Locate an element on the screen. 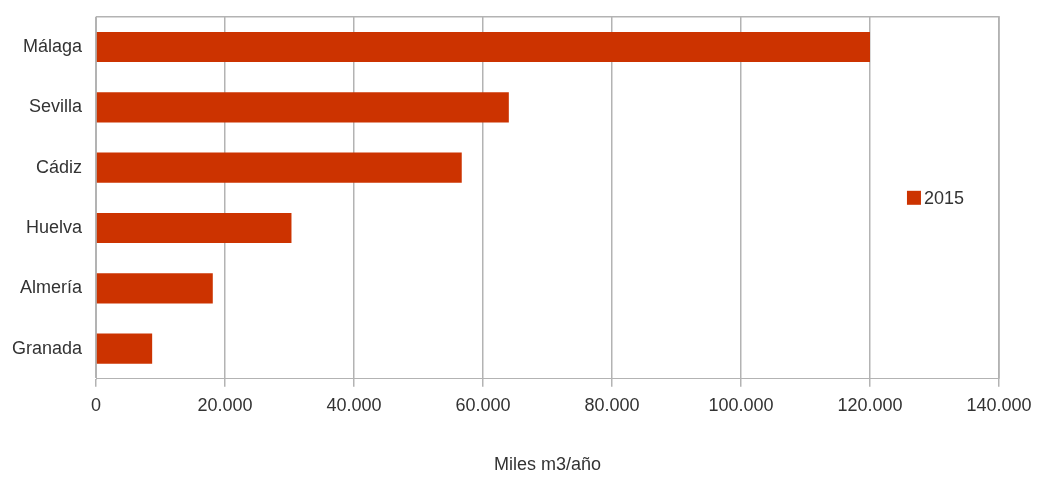  x-tick-label: 80.000 is located at coordinates (612, 404).